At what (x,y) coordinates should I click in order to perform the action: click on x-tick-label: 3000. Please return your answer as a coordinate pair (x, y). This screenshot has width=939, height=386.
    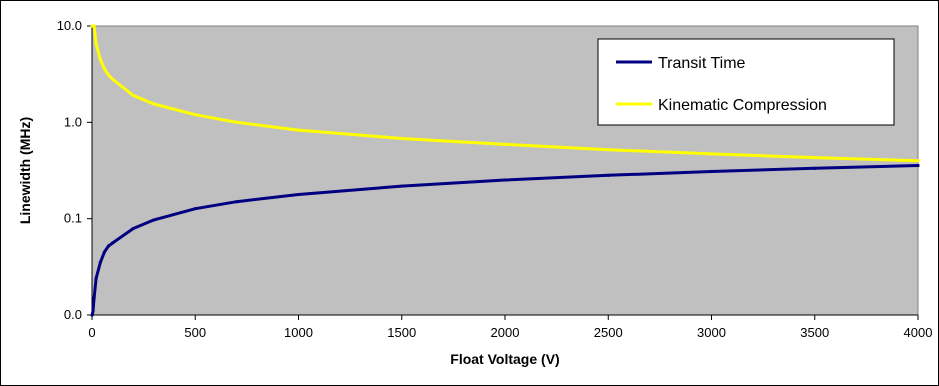
    Looking at the image, I should click on (711, 332).